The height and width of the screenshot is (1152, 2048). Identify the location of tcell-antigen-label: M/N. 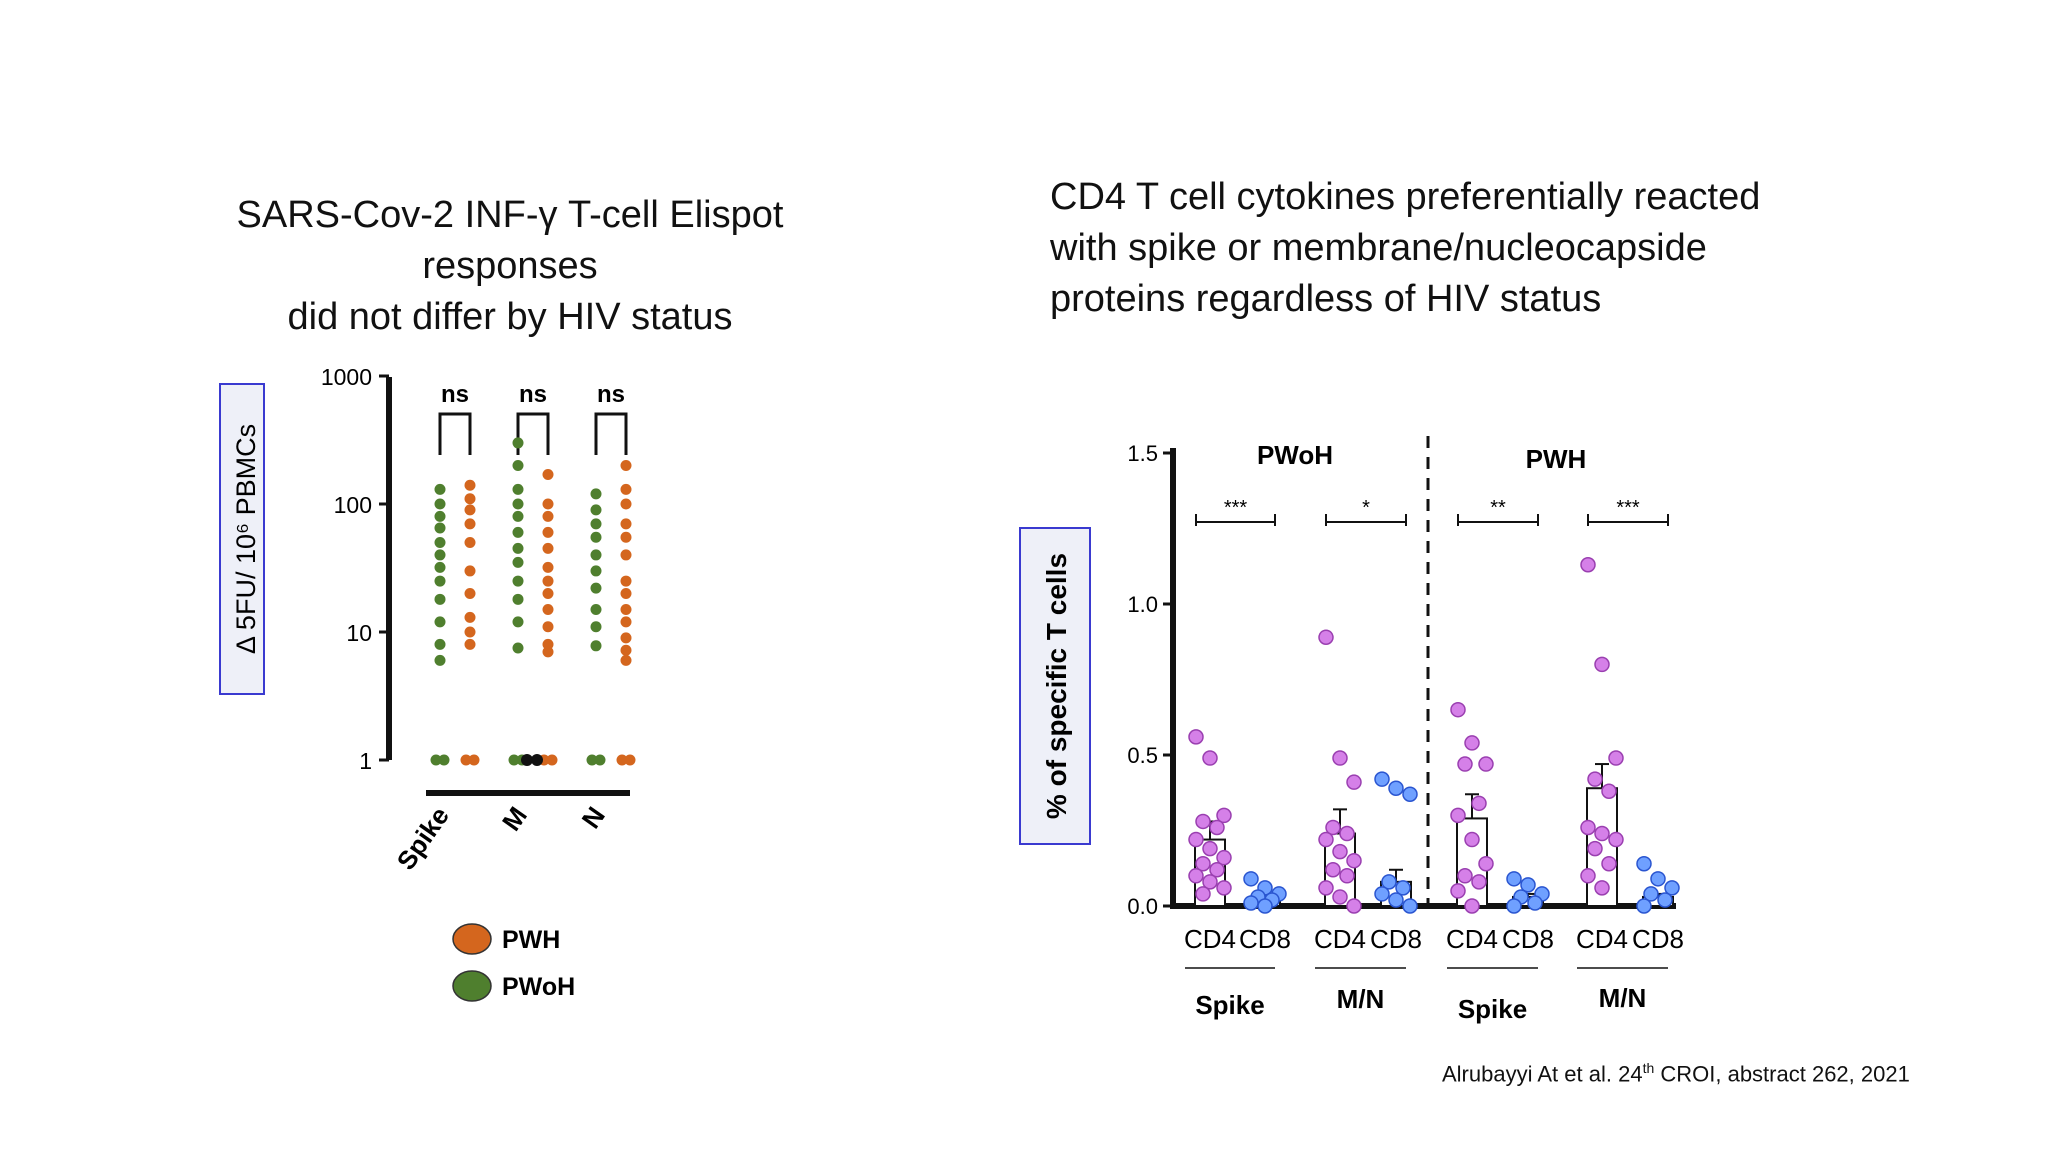
(1361, 999).